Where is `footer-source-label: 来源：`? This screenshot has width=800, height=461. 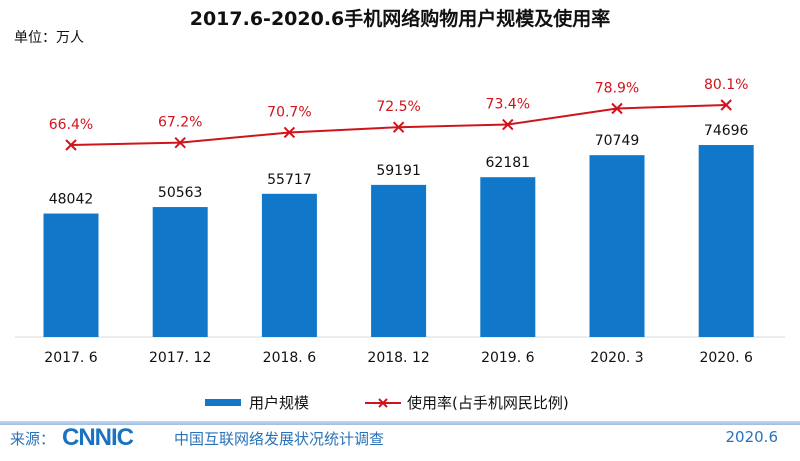
footer-source-label: 来源： is located at coordinates (33, 439).